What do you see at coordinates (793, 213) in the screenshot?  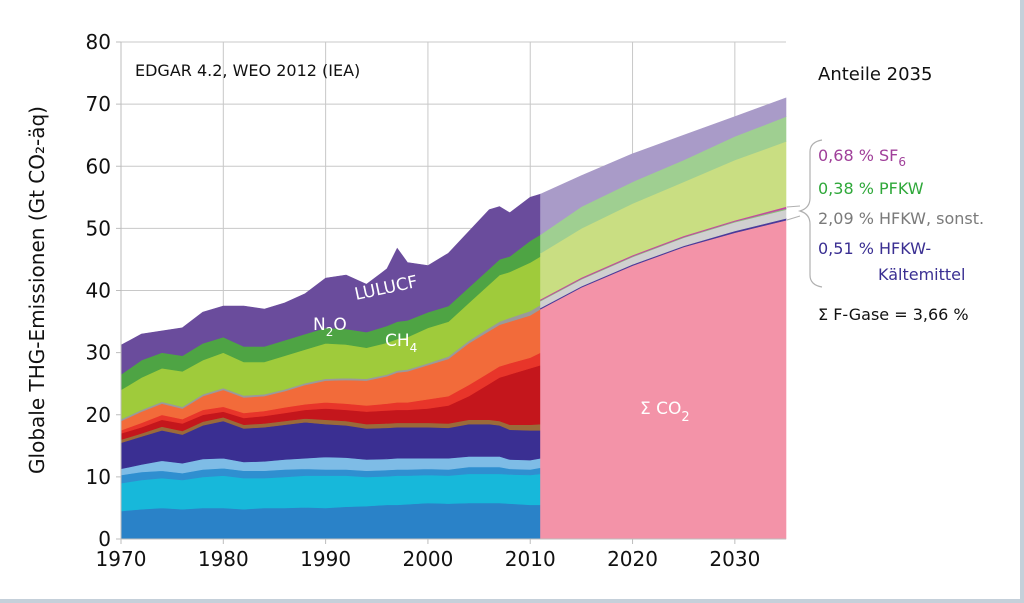 I see `legend-connector` at bounding box center [793, 213].